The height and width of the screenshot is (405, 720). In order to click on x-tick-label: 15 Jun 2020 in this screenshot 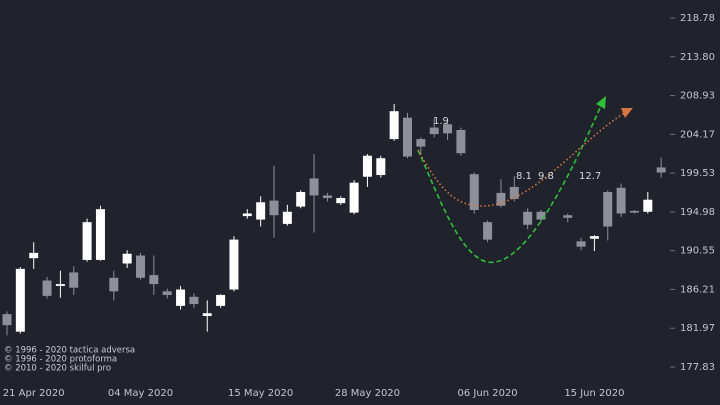, I will do `click(594, 393)`.